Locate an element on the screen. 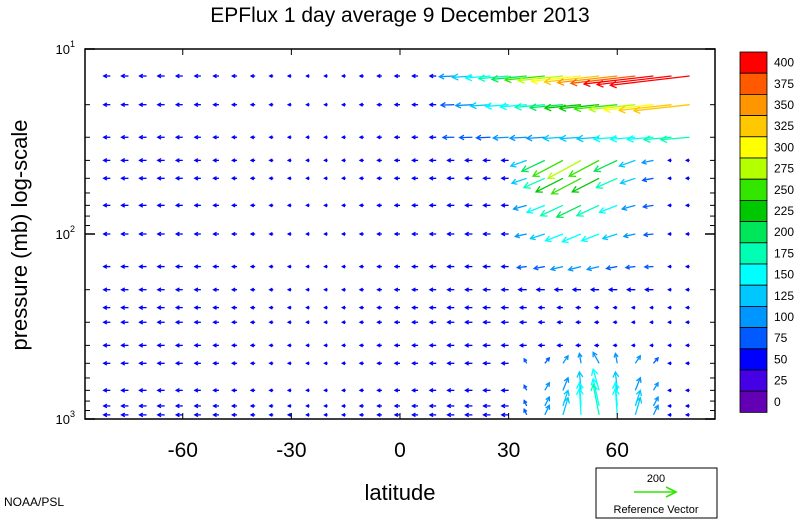  x-tick-label: 30 is located at coordinates (508, 450).